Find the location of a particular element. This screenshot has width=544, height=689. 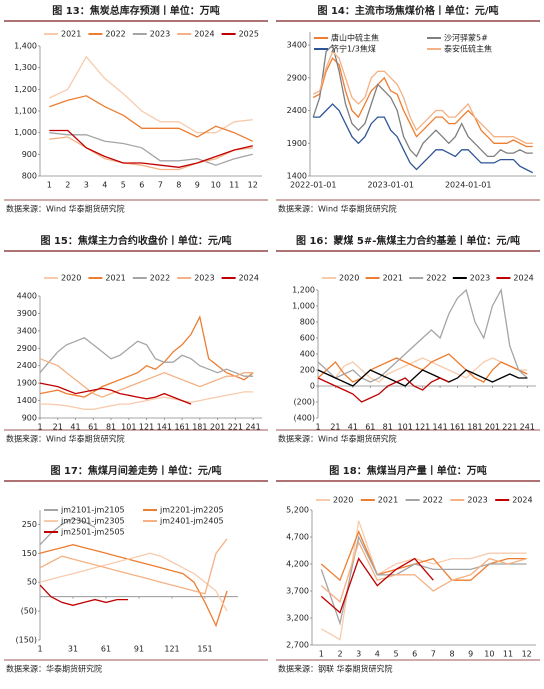

x-tick-label: 141 is located at coordinates (164, 427).